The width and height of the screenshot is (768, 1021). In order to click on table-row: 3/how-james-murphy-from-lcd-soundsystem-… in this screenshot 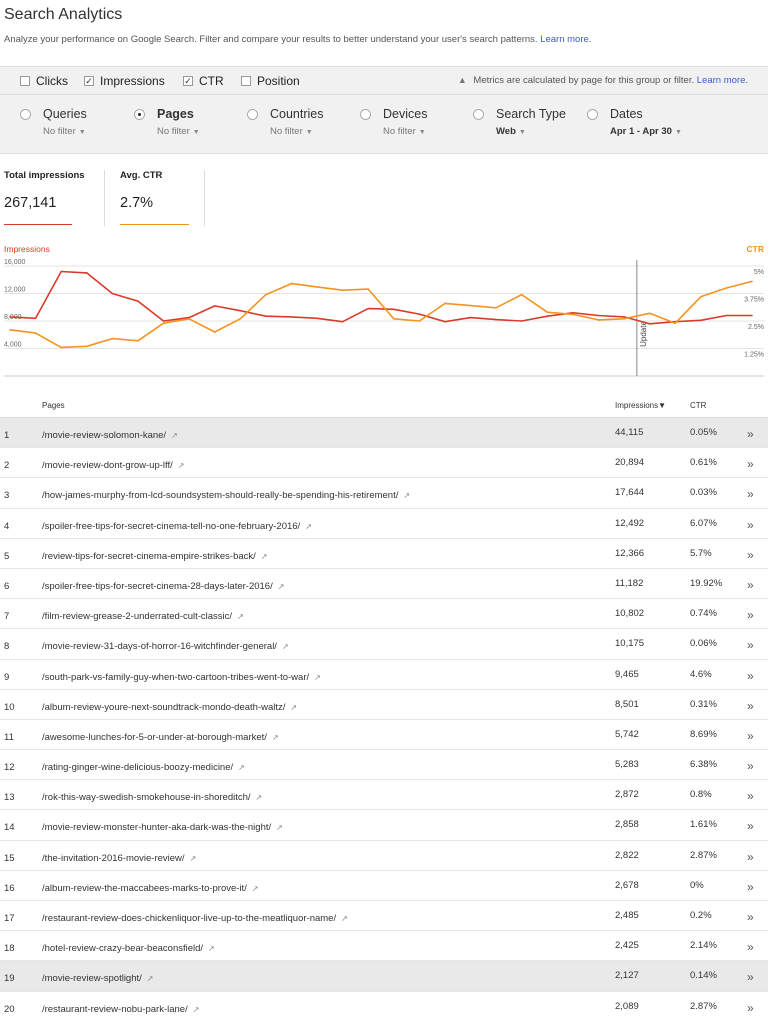, I will do `click(384, 493)`.